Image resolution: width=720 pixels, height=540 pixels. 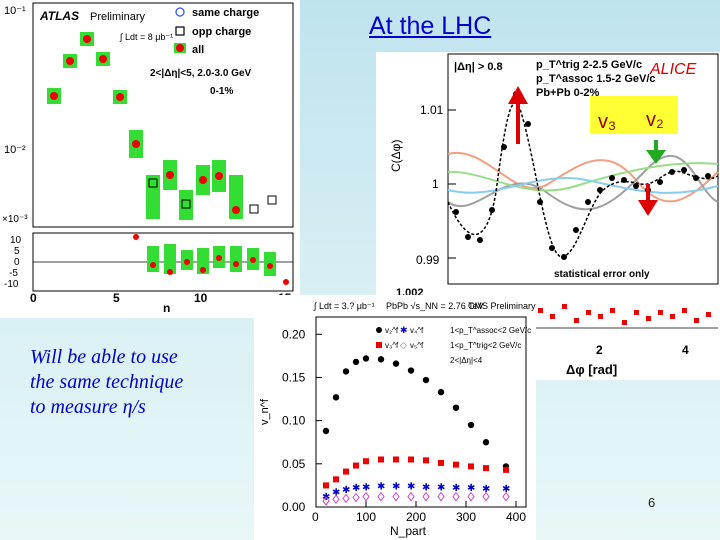 I want to click on alice-cut-assoc: p_T^assoc 1.5-2 GeV/c, so click(x=596, y=79).